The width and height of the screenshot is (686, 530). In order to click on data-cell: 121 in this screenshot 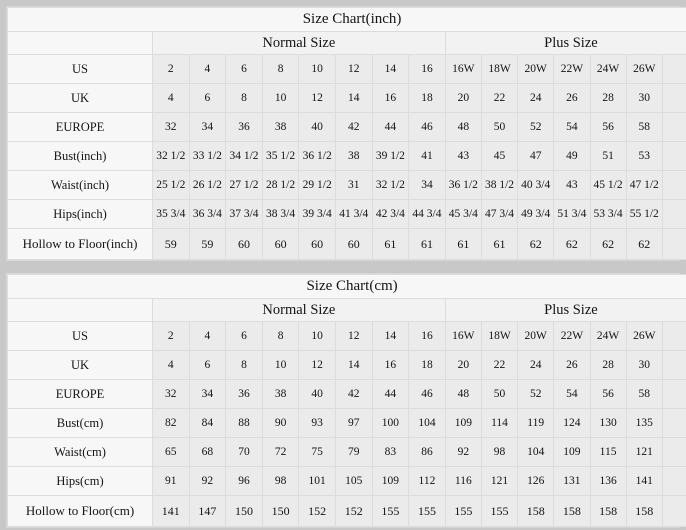, I will do `click(644, 452)`.